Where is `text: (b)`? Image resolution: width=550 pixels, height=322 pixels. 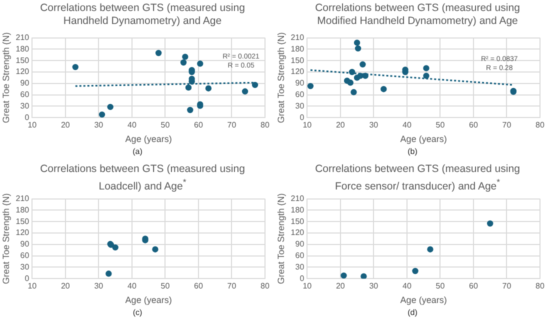 text: (b) is located at coordinates (412, 151).